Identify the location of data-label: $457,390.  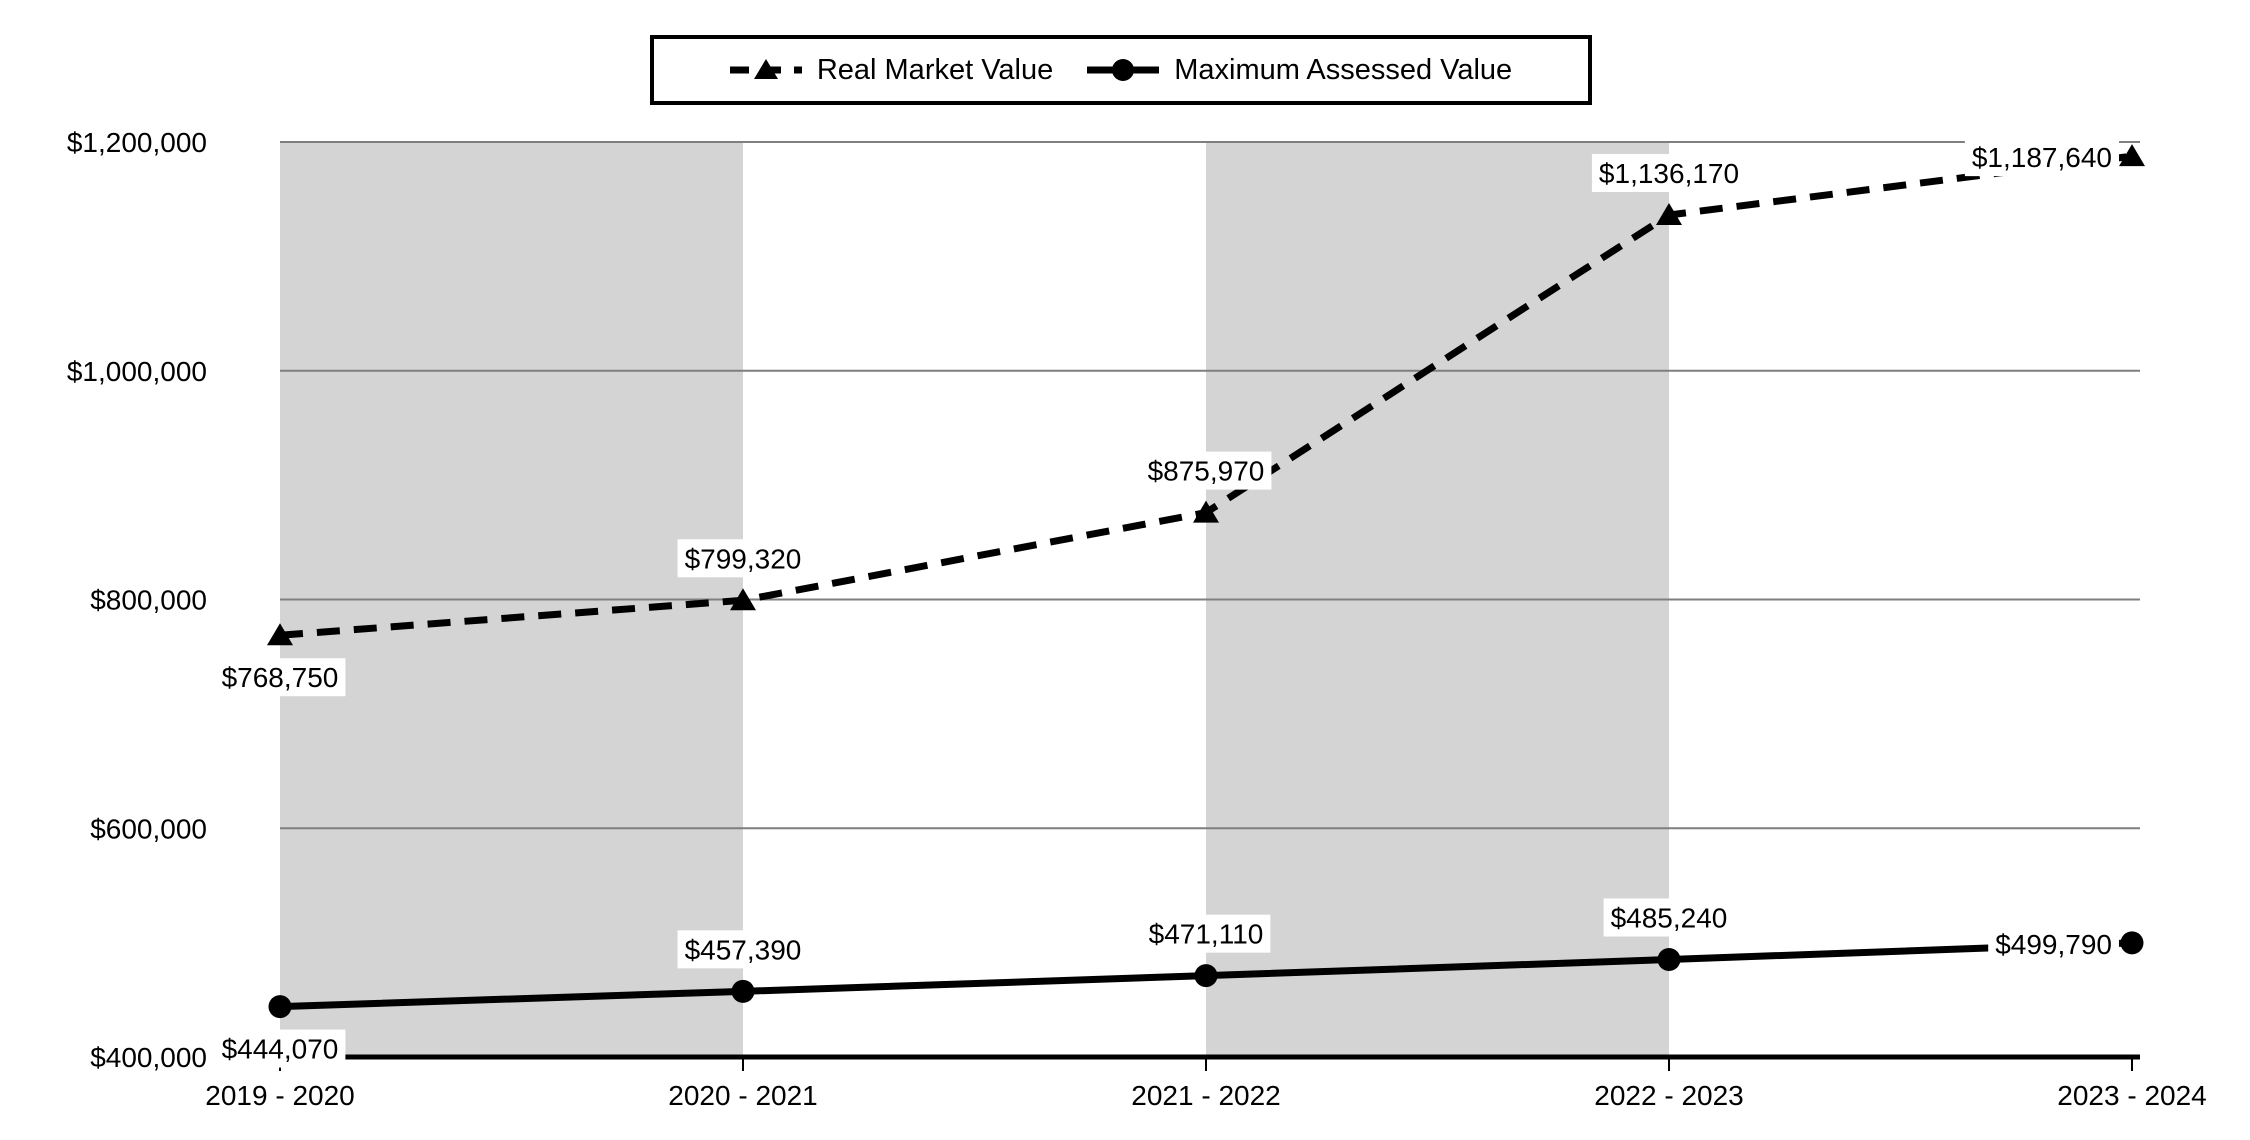
(743, 949).